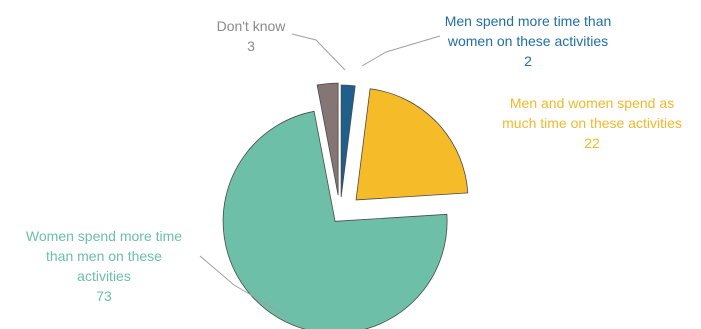 Image resolution: width=701 pixels, height=329 pixels. Describe the element at coordinates (104, 236) in the screenshot. I see `slice-label-line: Women spend more time` at that location.